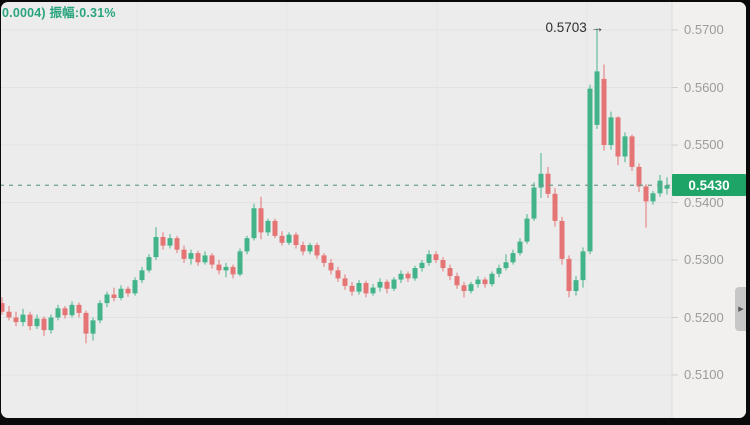 This screenshot has height=425, width=750. I want to click on axis-tick-label: 0.5600, so click(704, 87).